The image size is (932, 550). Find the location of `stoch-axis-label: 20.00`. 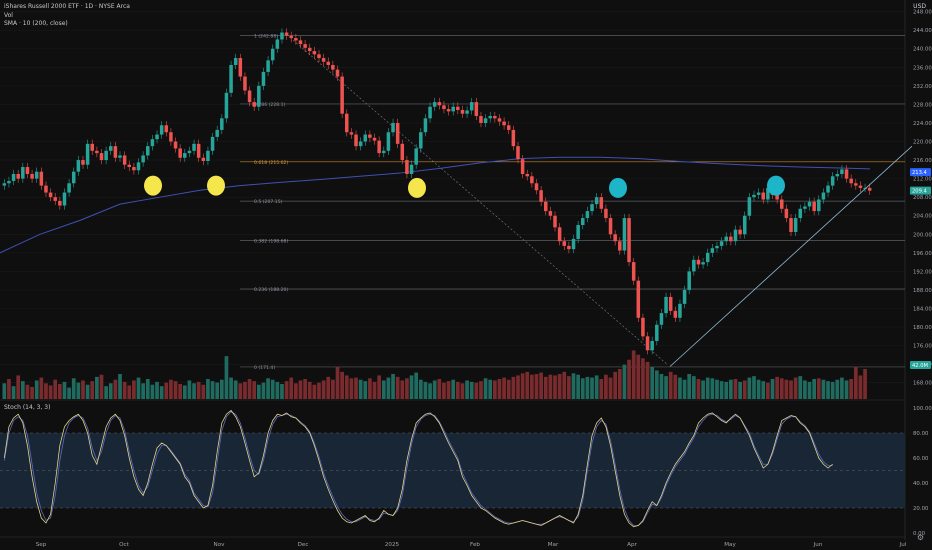

stoch-axis-label: 20.00 is located at coordinates (921, 509).